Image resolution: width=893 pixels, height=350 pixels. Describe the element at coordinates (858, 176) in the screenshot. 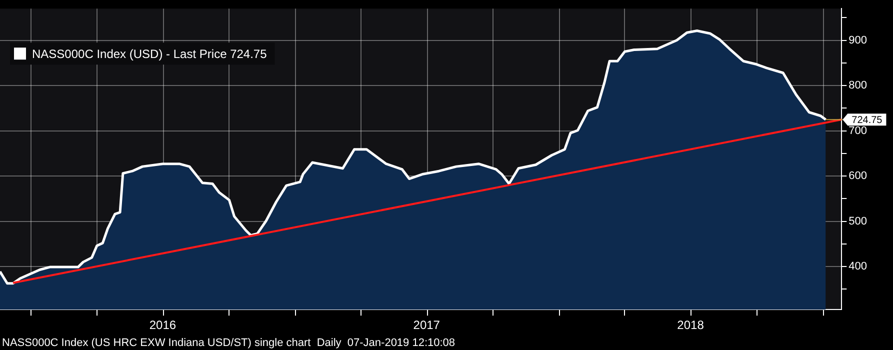

I see `y-tick-label: 600` at that location.